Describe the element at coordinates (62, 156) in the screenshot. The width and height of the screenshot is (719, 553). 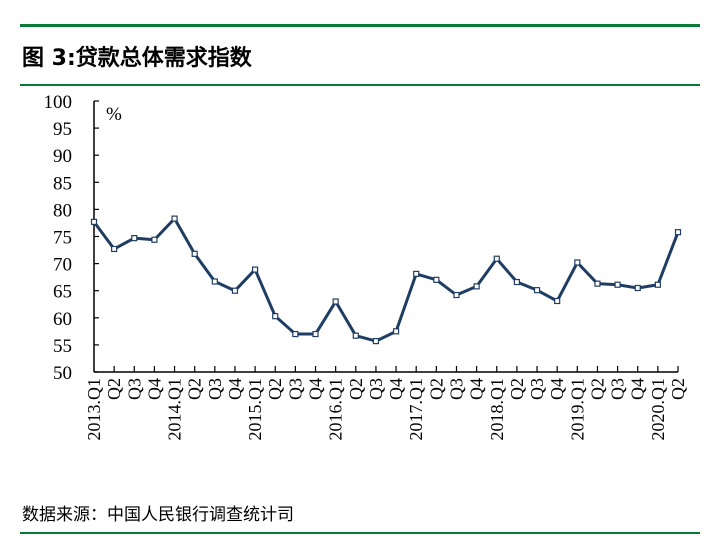
I see `y-tick-label: 90` at that location.